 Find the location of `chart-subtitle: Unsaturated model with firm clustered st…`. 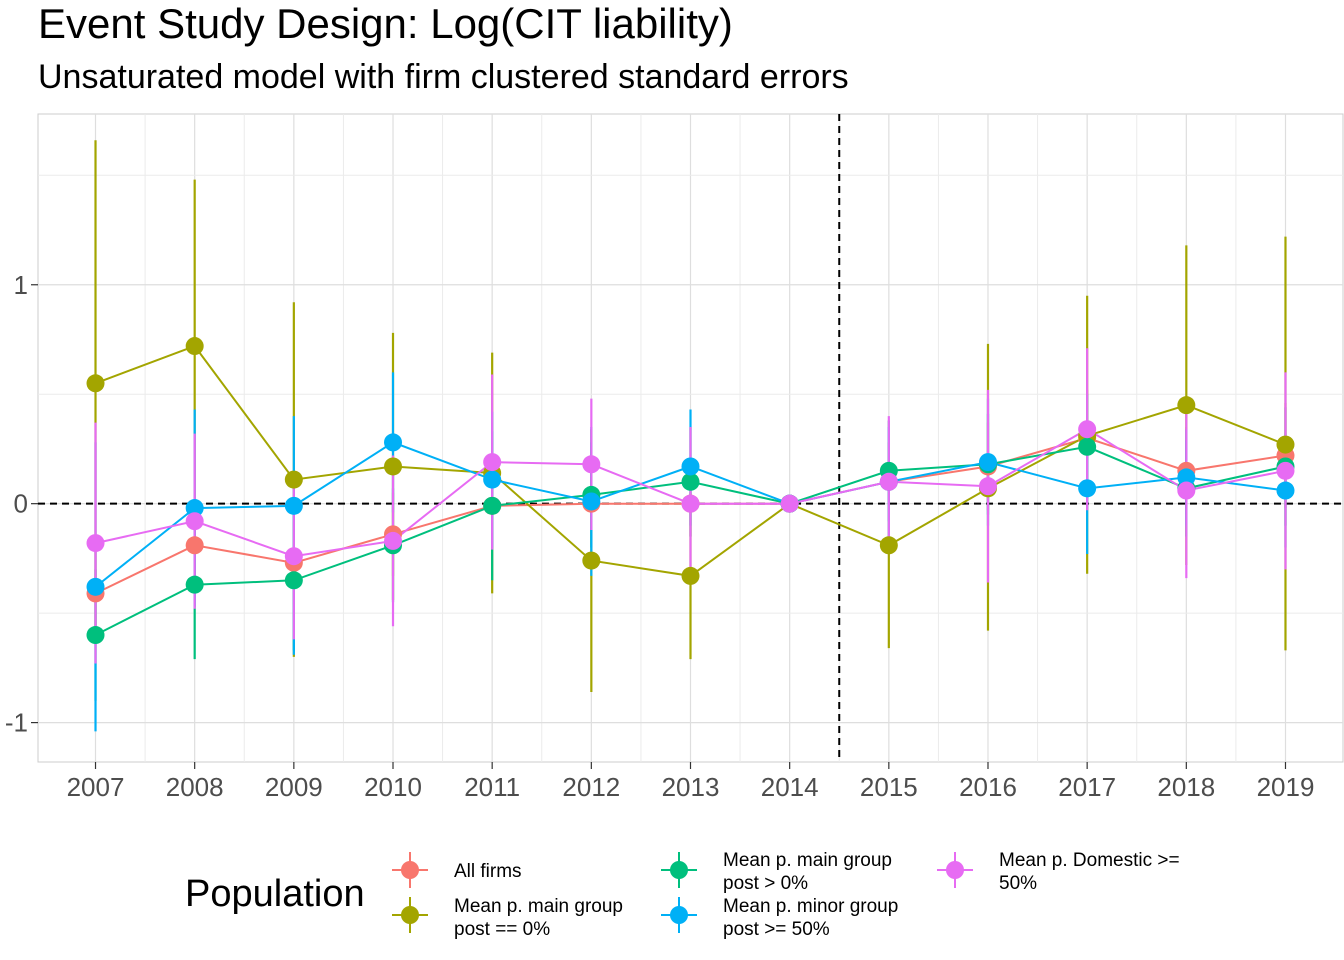

chart-subtitle: Unsaturated model with firm clustered st… is located at coordinates (443, 77).